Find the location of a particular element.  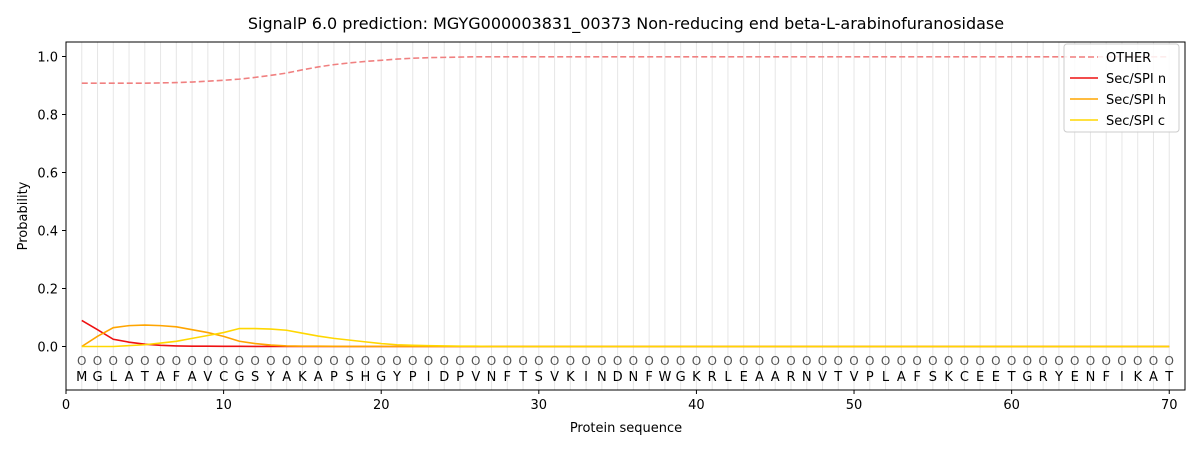

residue-2: G is located at coordinates (97, 377).